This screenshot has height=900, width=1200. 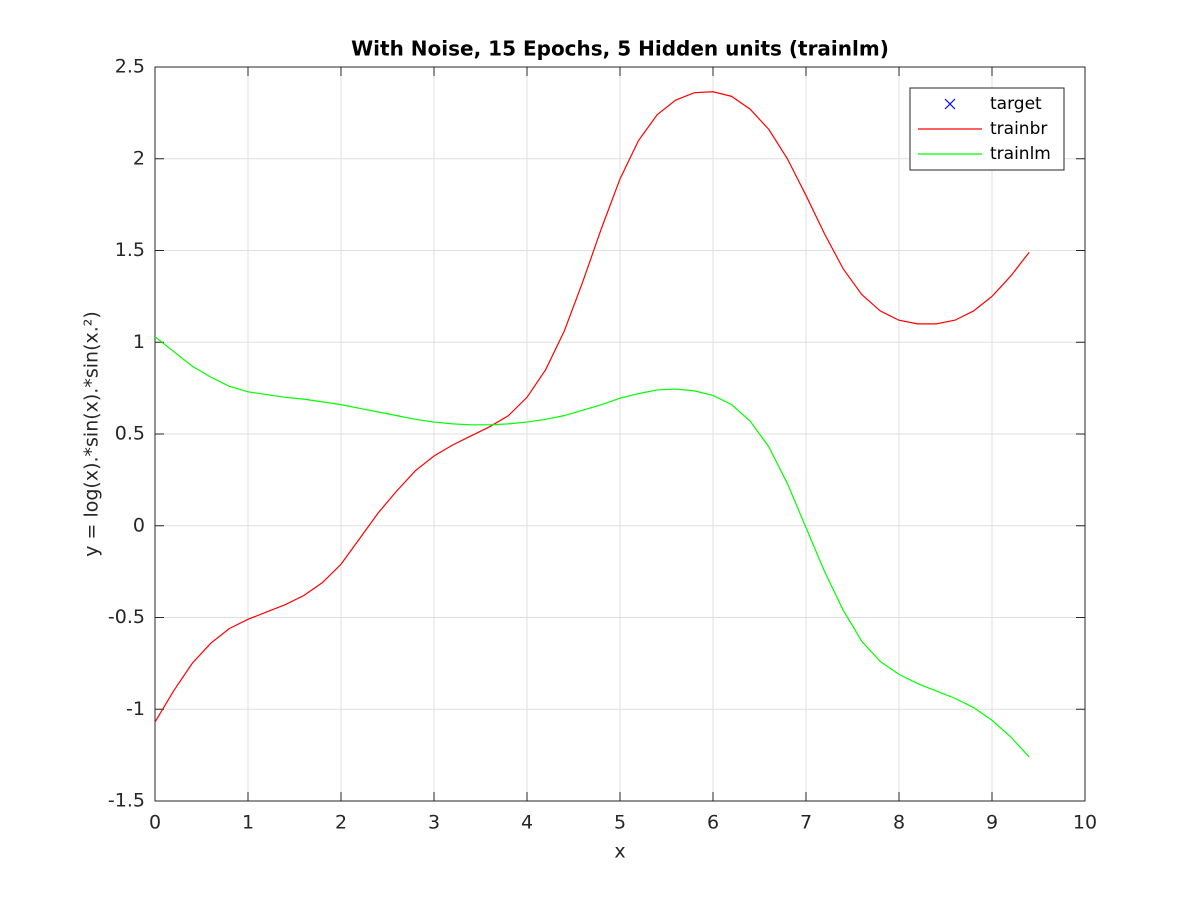 I want to click on x-tick-label: 8, so click(x=899, y=823).